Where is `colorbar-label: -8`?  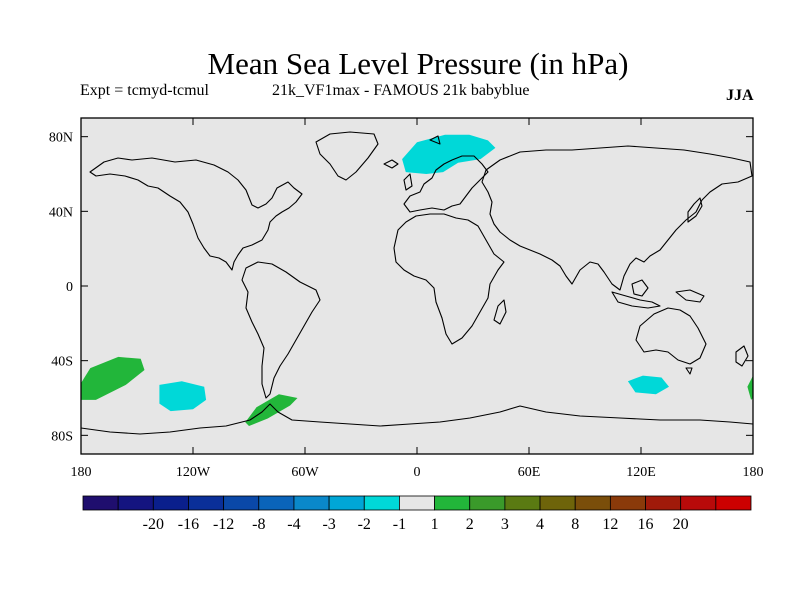
colorbar-label: -8 is located at coordinates (258, 524).